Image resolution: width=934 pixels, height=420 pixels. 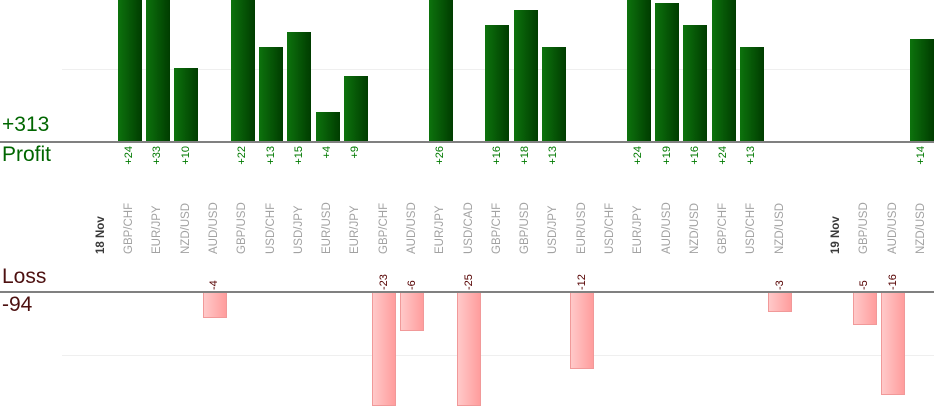 I want to click on loss-total-label: -94, so click(x=17, y=304).